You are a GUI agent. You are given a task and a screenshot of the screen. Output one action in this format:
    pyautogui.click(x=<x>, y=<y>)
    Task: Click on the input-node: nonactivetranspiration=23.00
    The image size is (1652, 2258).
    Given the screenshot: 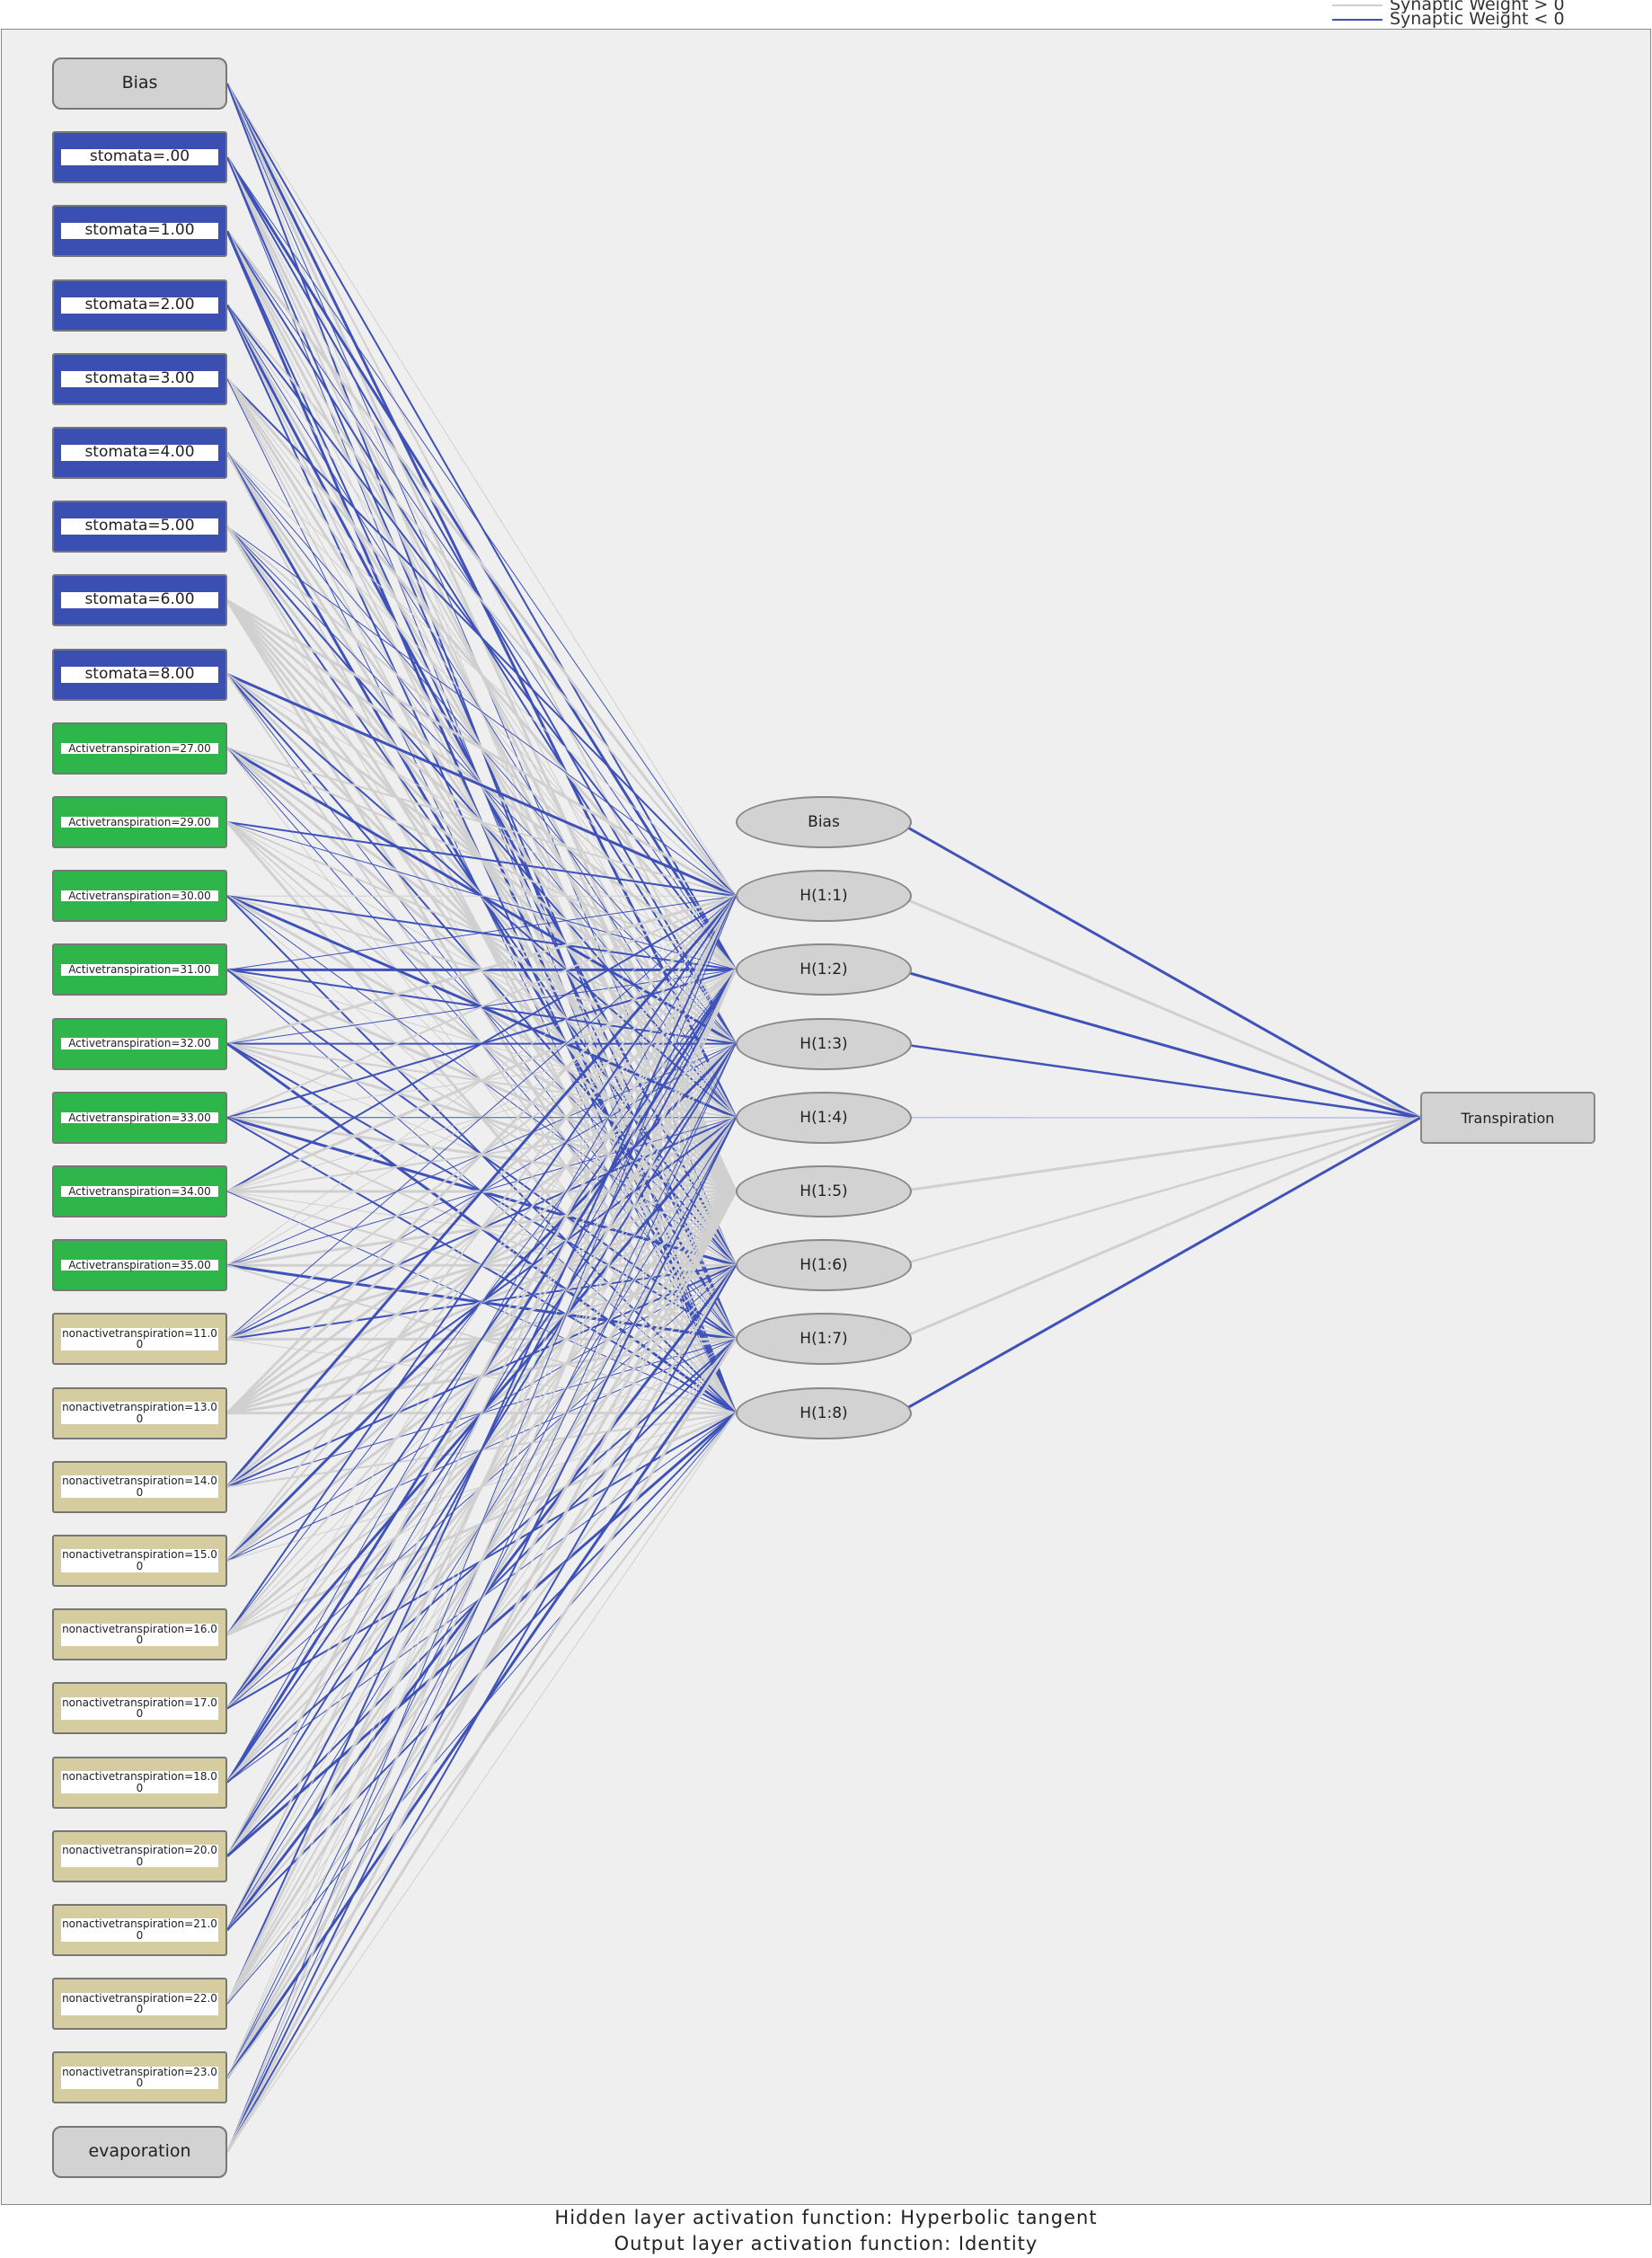 What is the action you would take?
    pyautogui.click(x=139, y=2077)
    